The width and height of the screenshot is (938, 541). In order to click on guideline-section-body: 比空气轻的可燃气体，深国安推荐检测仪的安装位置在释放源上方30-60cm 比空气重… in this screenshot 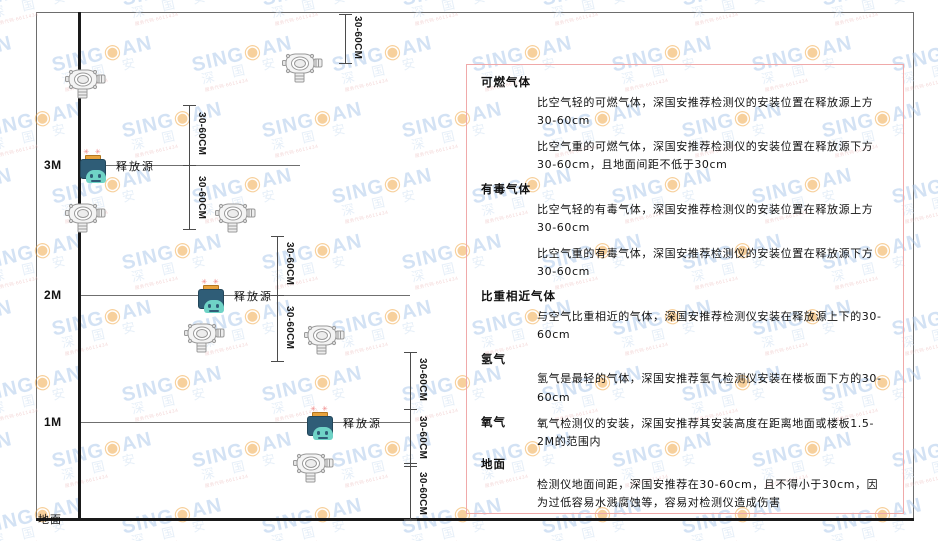, I will do `click(685, 134)`.